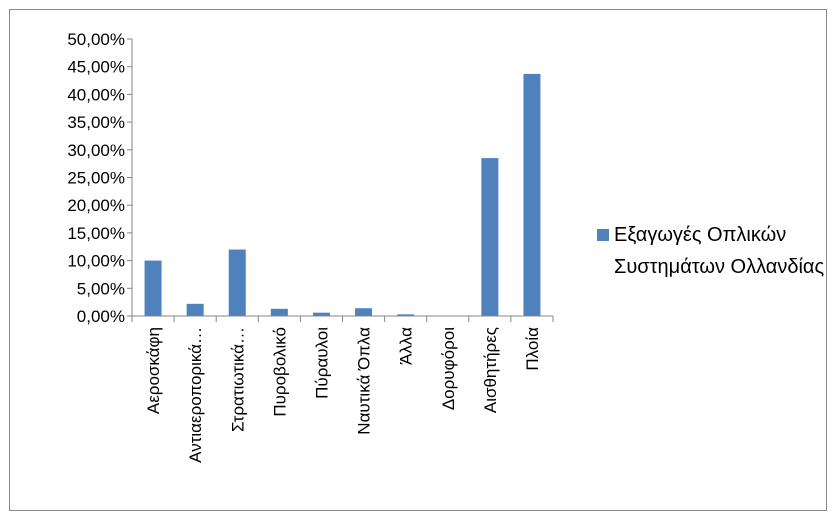  What do you see at coordinates (603, 235) in the screenshot?
I see `legend-swatch` at bounding box center [603, 235].